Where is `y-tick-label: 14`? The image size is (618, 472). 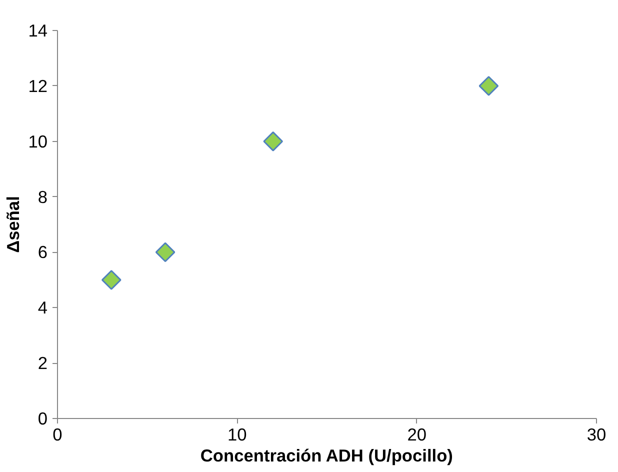 y-tick-label: 14 is located at coordinates (38, 30).